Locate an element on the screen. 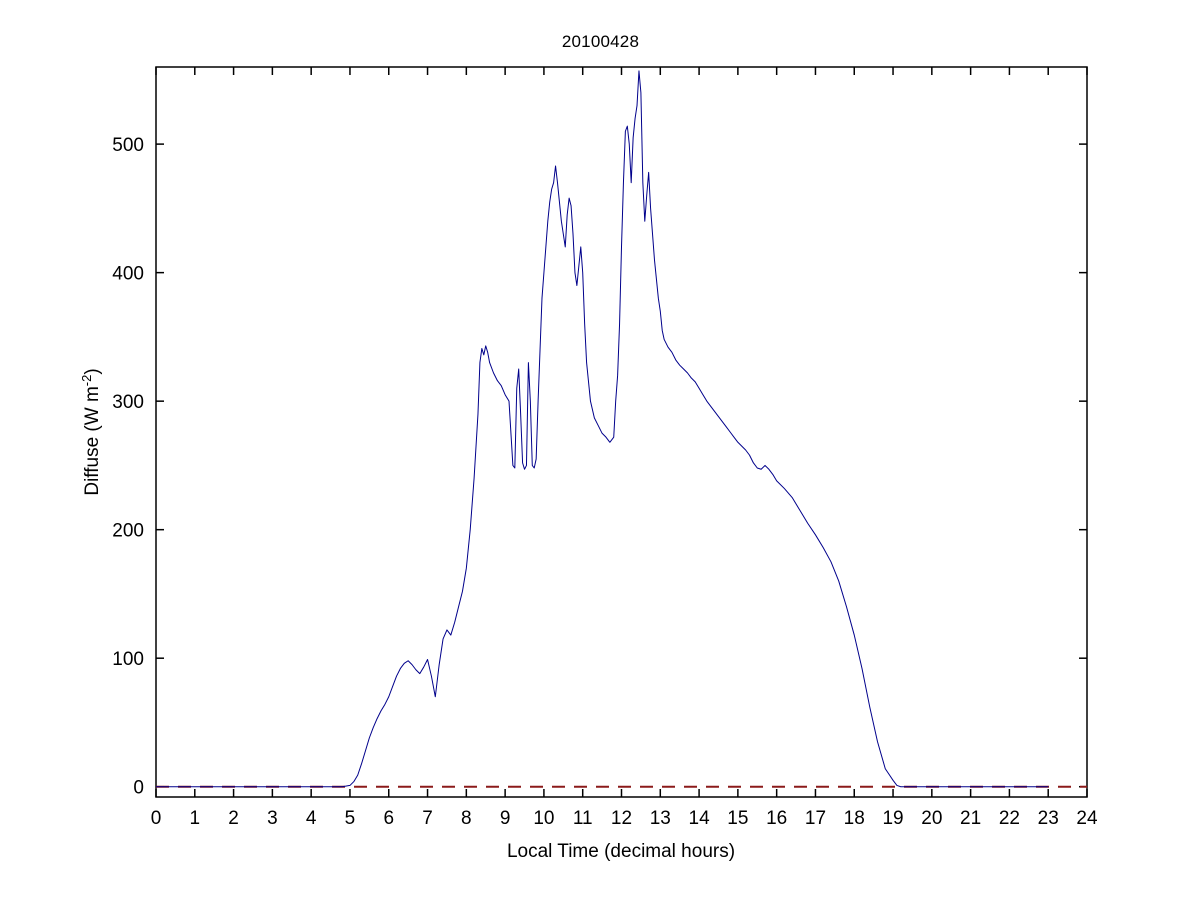  x-tick-label: 21 is located at coordinates (970, 818).